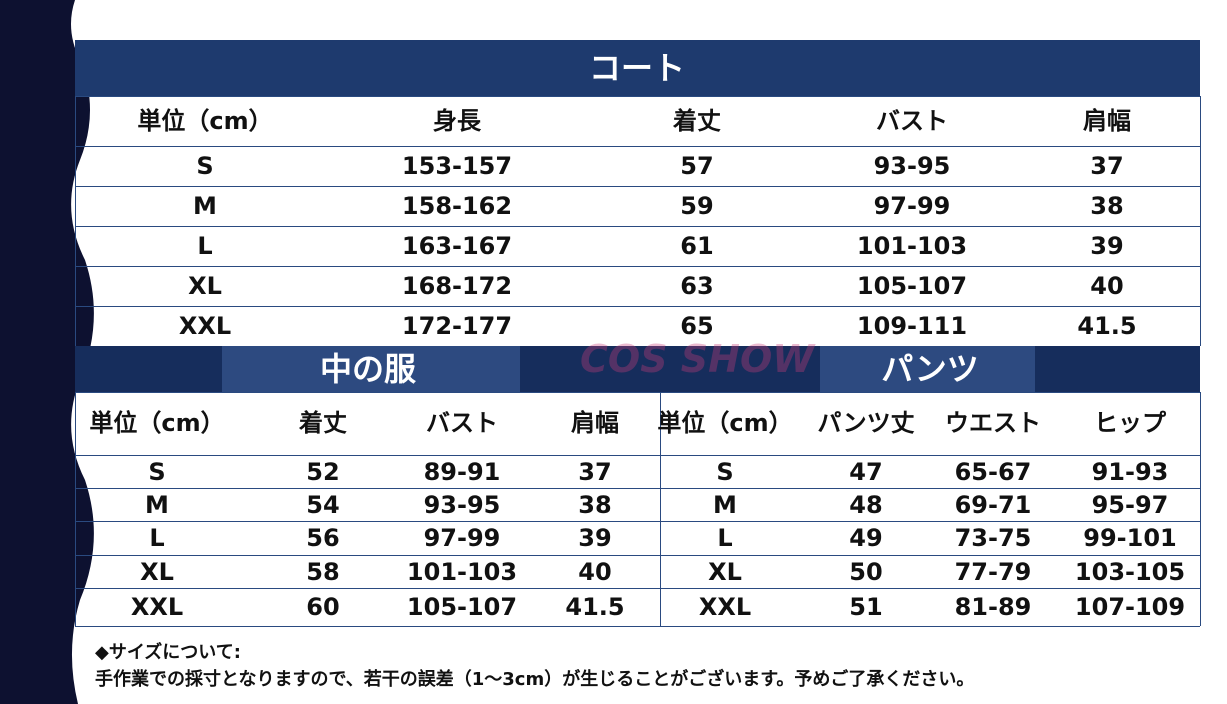  Describe the element at coordinates (367, 369) in the screenshot. I see `table-title: 中の服` at that location.